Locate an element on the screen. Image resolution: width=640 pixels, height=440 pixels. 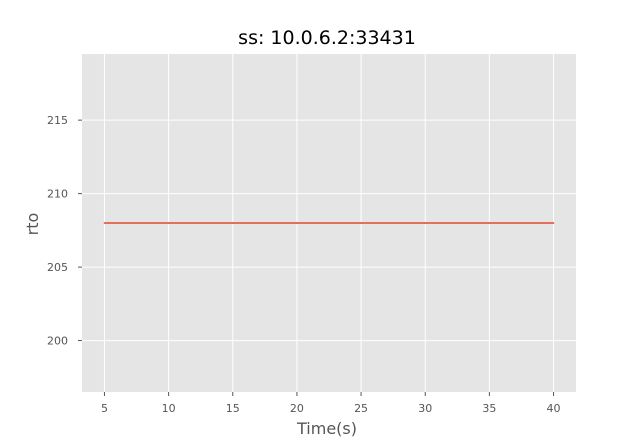
chart-title: ss: 10.0.6.2:33431 is located at coordinates (327, 38).